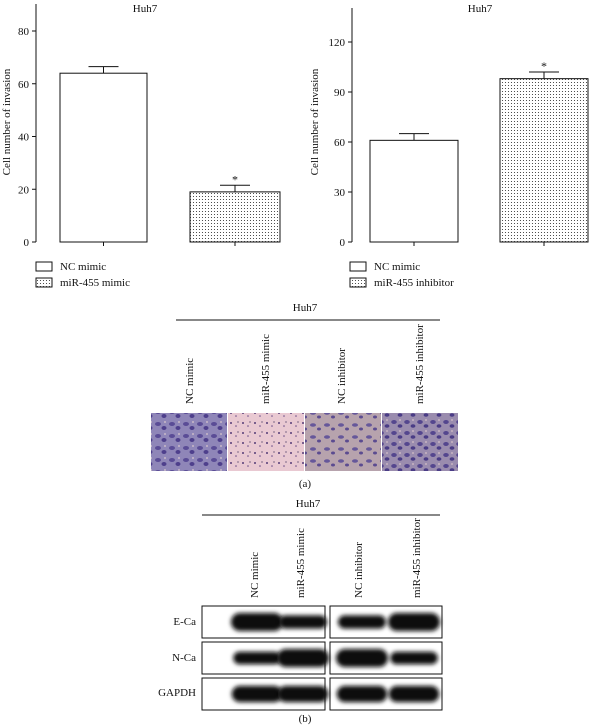 This screenshot has width=610, height=727. Describe the element at coordinates (362, 694) in the screenshot. I see `blot-band-r2-l2` at that location.